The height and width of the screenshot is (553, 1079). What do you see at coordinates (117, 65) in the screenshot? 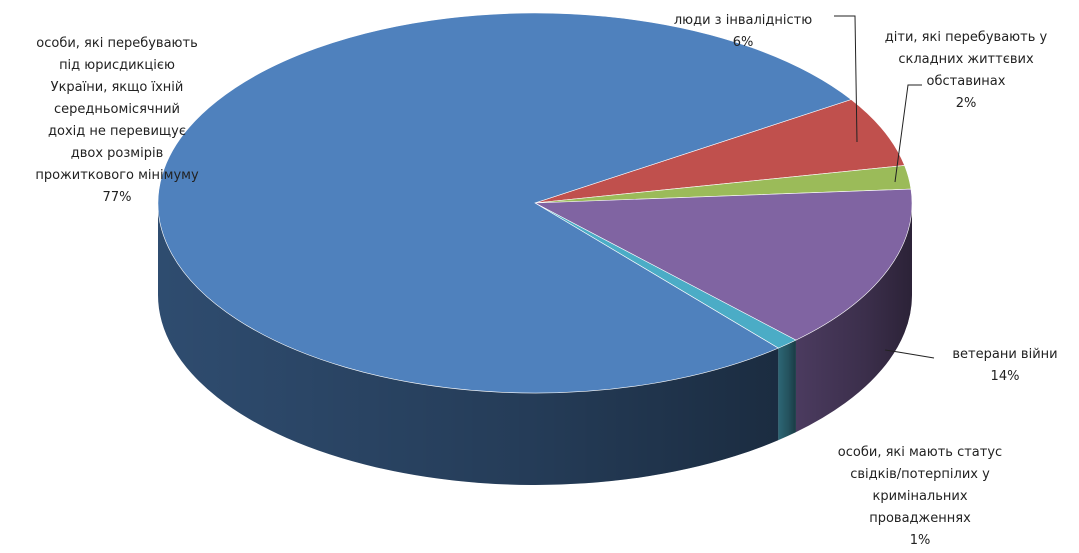
I see `data-label-text-0-1: під юрисдикцією` at bounding box center [117, 65].